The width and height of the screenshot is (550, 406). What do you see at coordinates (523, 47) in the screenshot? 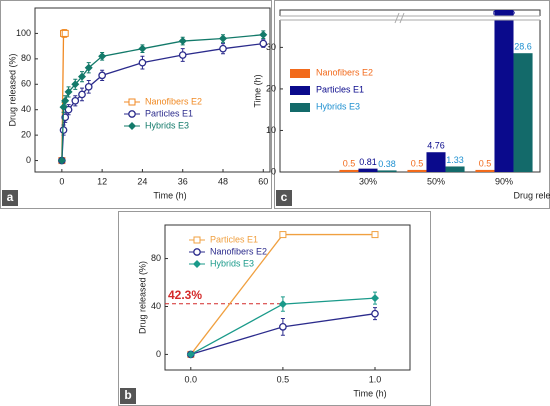
I see `value-label: 28.6` at bounding box center [523, 47].